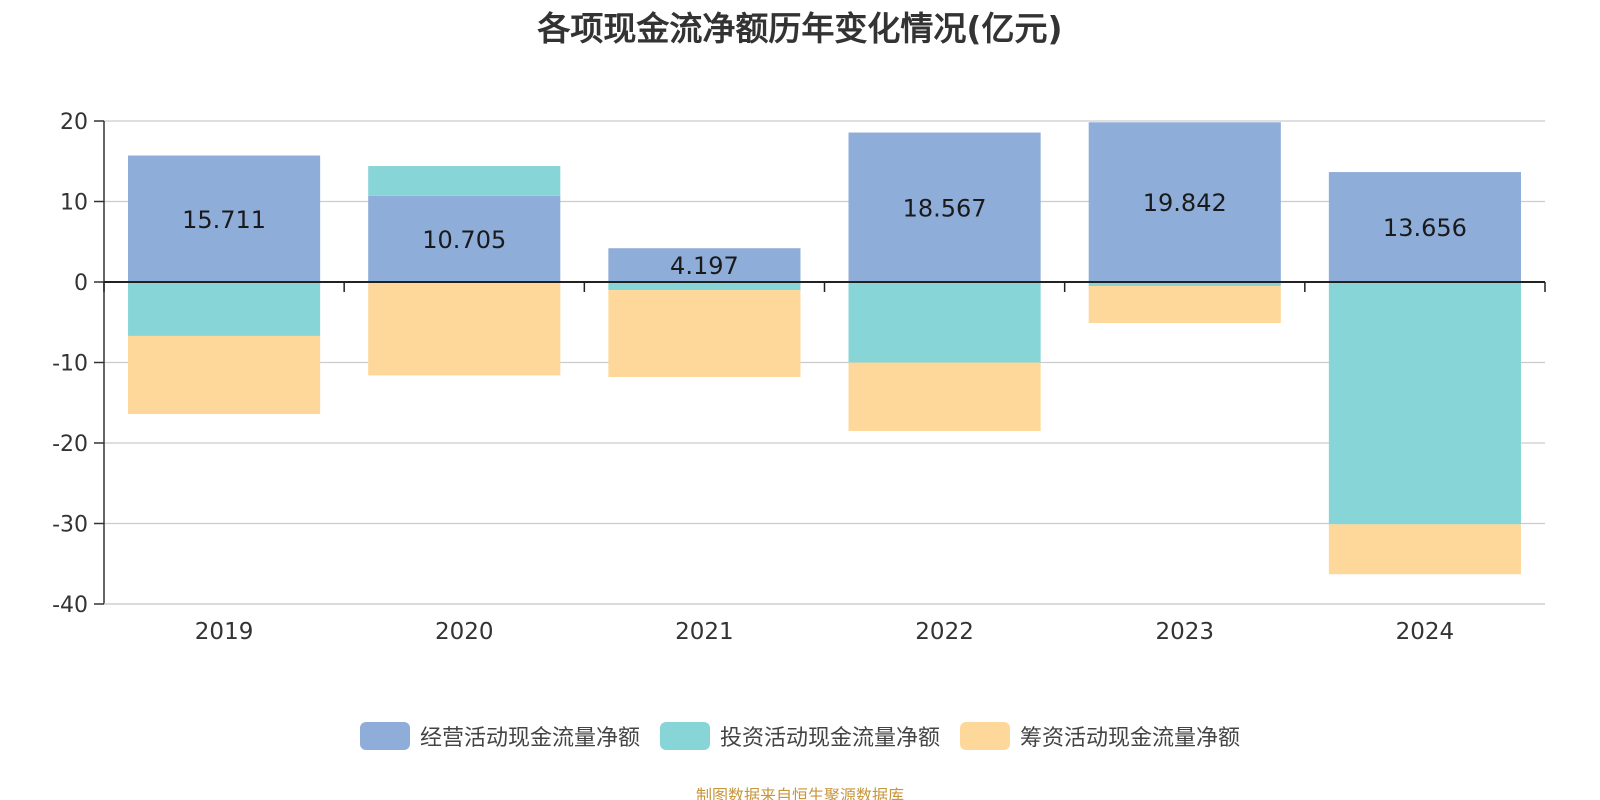 The height and width of the screenshot is (800, 1600). Describe the element at coordinates (1184, 632) in the screenshot. I see `x-tick-label: 2023` at that location.